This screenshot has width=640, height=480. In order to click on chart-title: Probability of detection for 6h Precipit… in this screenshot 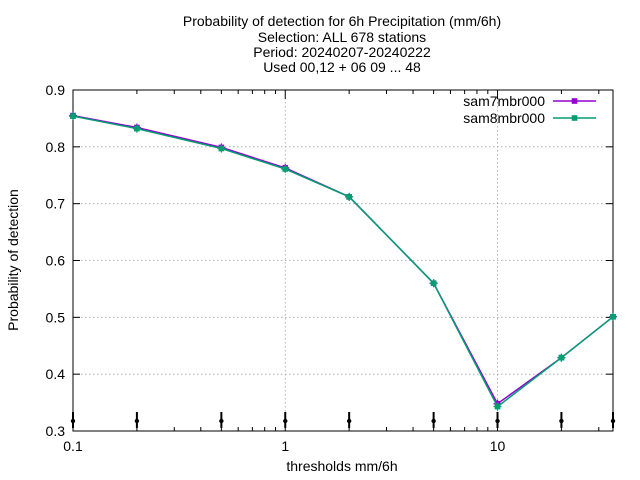, I will do `click(342, 44)`.